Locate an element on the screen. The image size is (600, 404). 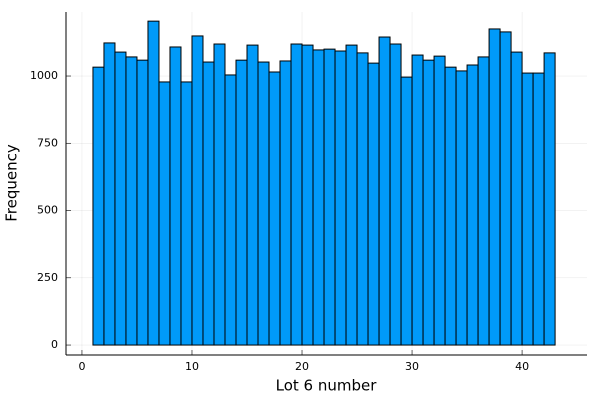
x-tick-label: 10 is located at coordinates (192, 366).